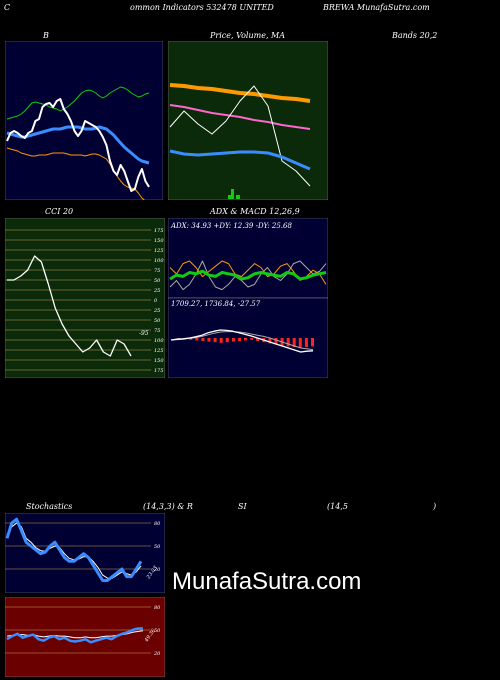 The image size is (500, 680). Describe the element at coordinates (216, 304) in the screenshot. I see `macd-readout: 1709.27, 1736.84, -27.57` at that location.